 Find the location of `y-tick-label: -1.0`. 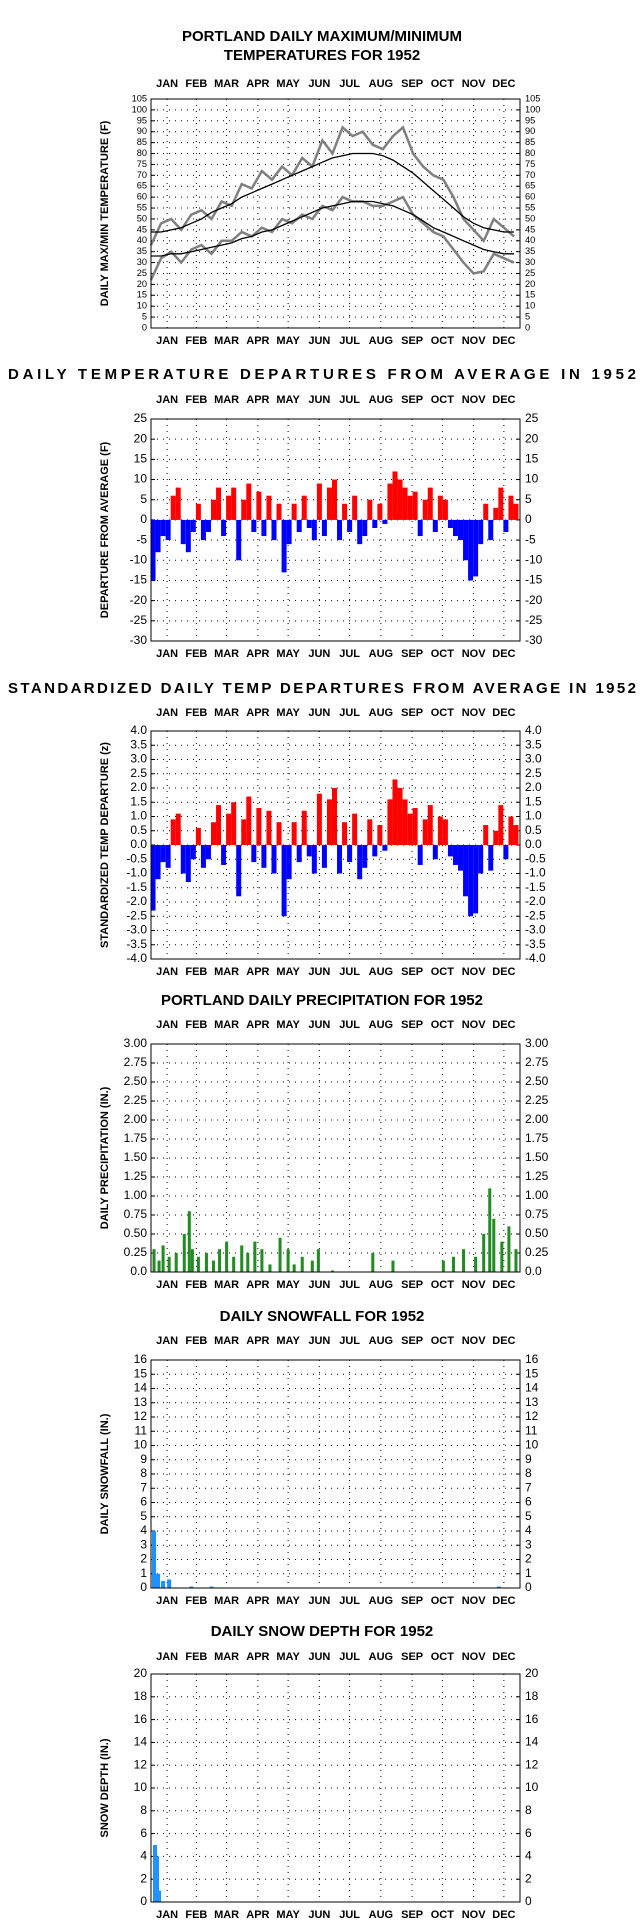

y-tick-label: -1.0 is located at coordinates (136, 873).